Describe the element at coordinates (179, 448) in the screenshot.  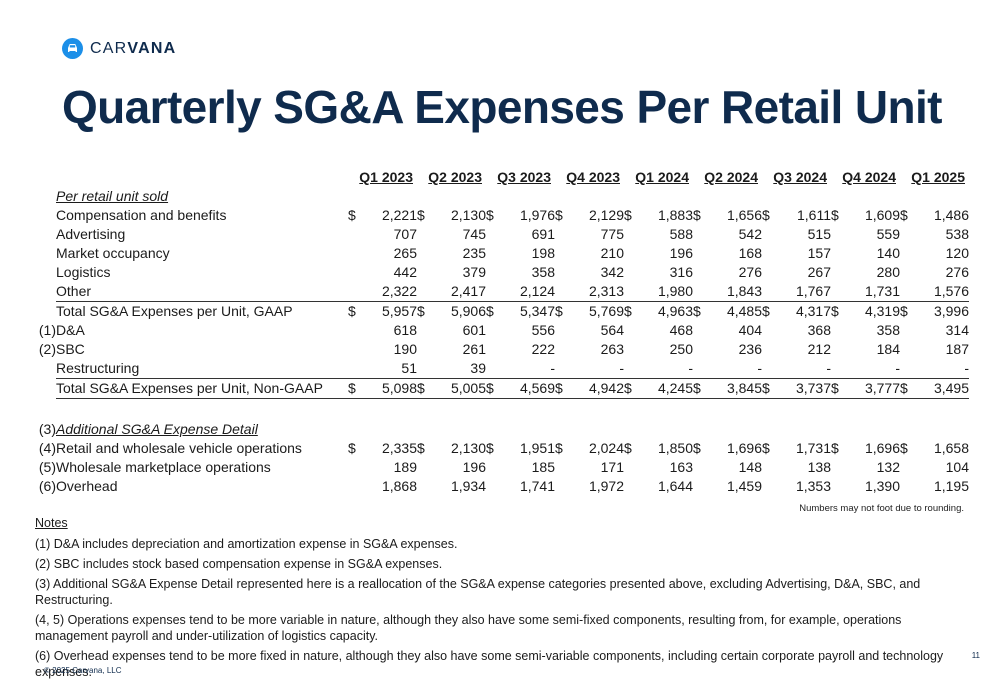
I see `row-label: Retail and wholesale vehicle operations` at that location.